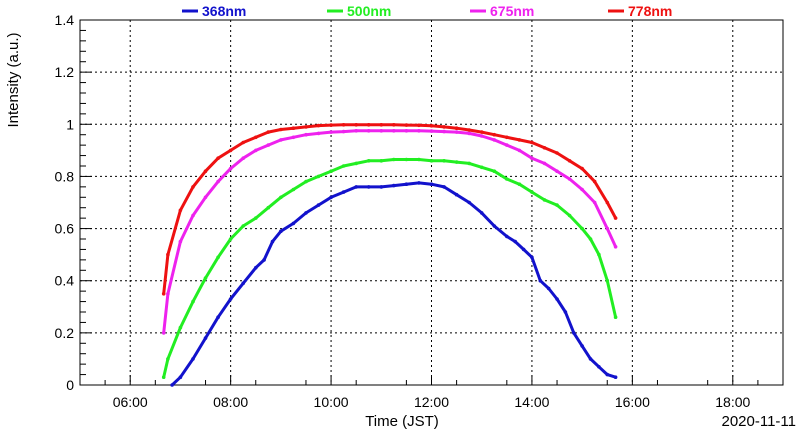  What do you see at coordinates (431, 402) in the screenshot?
I see `x-tick-label: 12:00` at bounding box center [431, 402].